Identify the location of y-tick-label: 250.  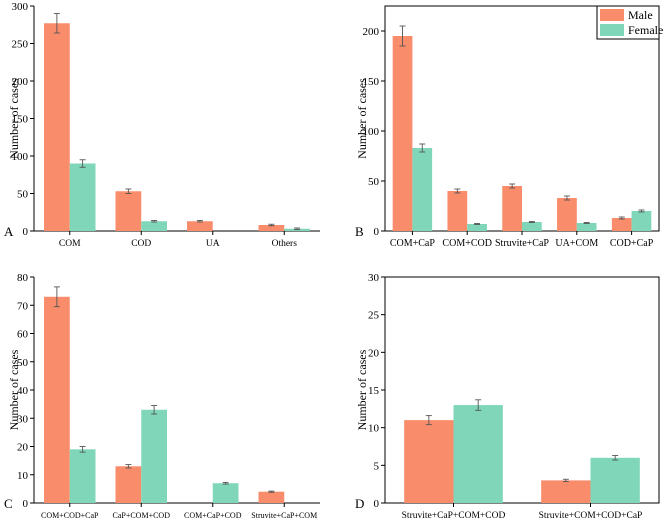
(20, 45).